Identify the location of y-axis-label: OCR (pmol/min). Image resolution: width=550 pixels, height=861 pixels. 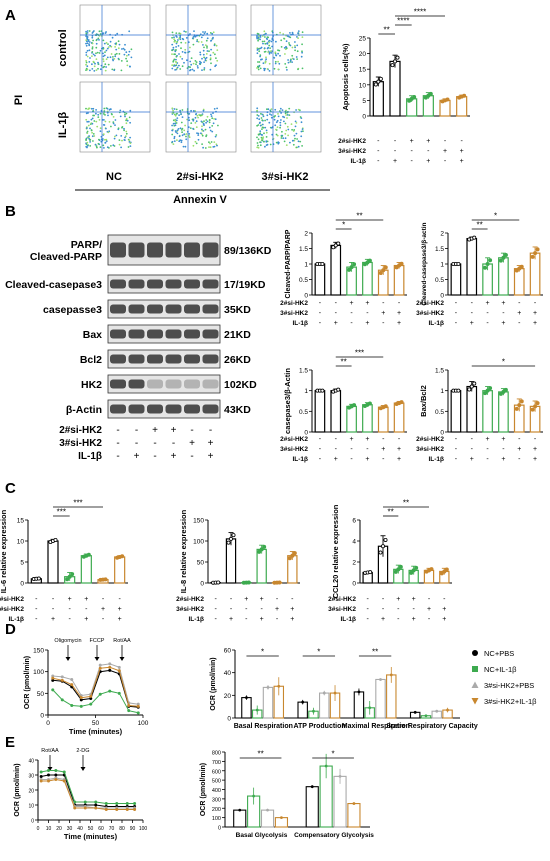
(203, 789).